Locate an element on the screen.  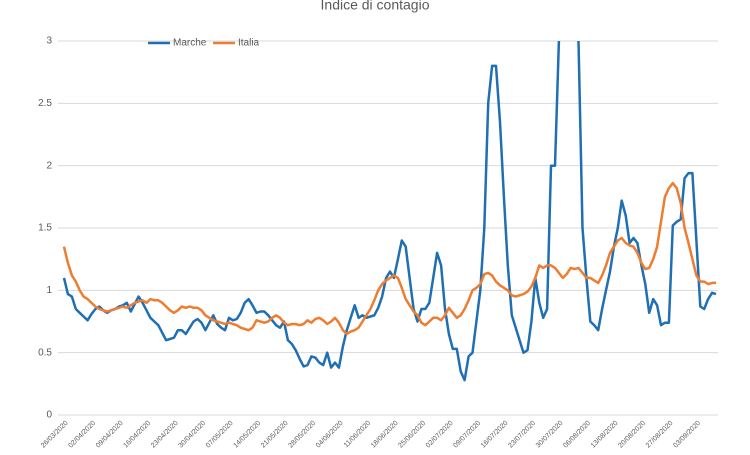
x-tick-label: 11/06/2020 is located at coordinates (357, 434).